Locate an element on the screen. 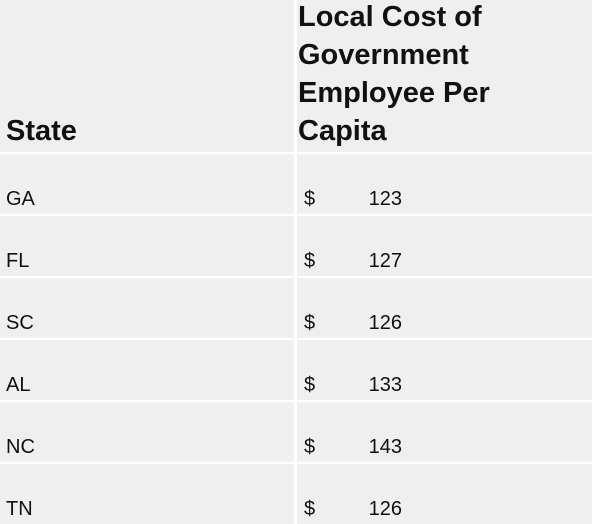 The height and width of the screenshot is (524, 592). cost-cell: $143 is located at coordinates (444, 432).